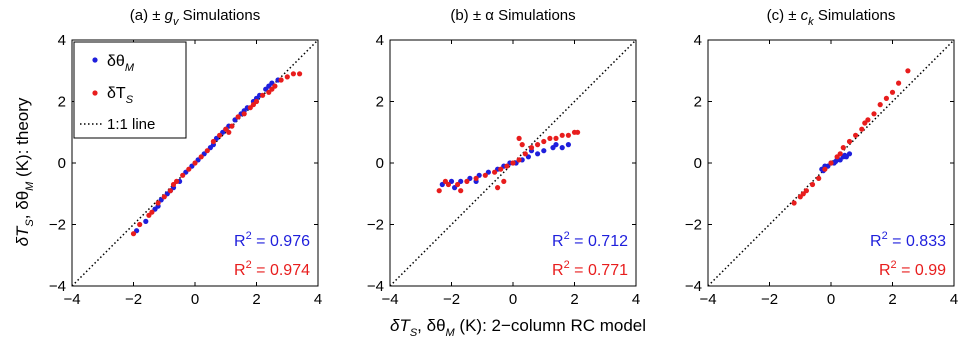 The image size is (968, 343). Describe the element at coordinates (599, 270) in the screenshot. I see `r2-value: = 0.771` at that location.